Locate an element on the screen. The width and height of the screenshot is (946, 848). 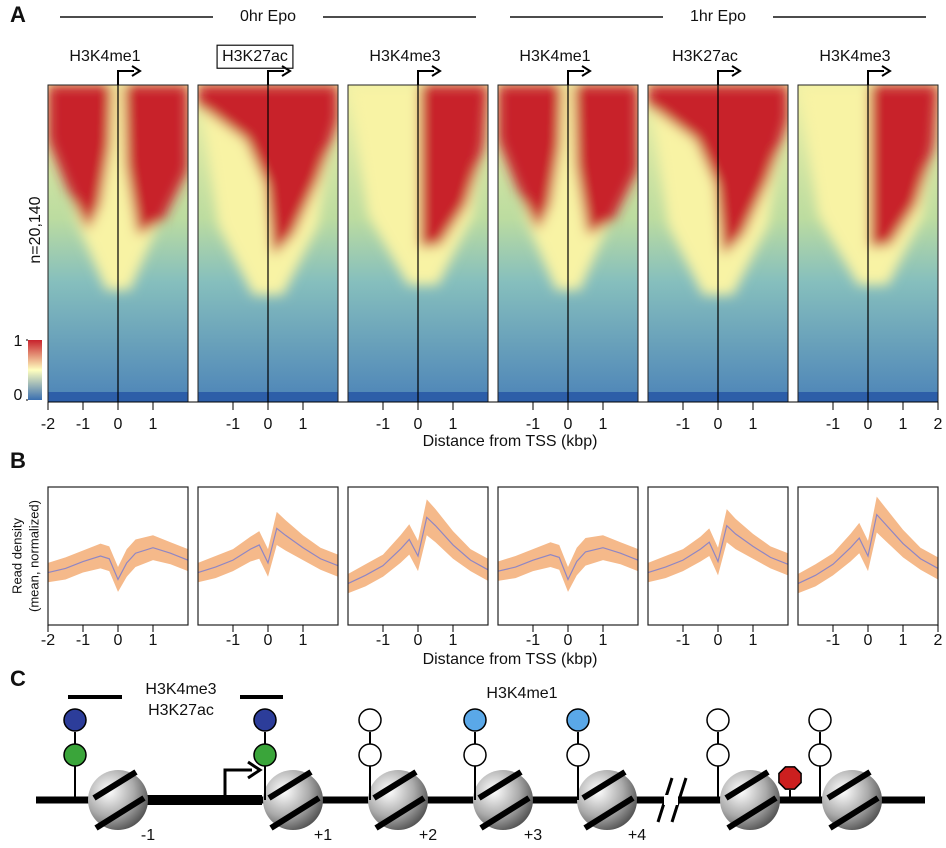
y-axis-label: Read density is located at coordinates (16, 556).